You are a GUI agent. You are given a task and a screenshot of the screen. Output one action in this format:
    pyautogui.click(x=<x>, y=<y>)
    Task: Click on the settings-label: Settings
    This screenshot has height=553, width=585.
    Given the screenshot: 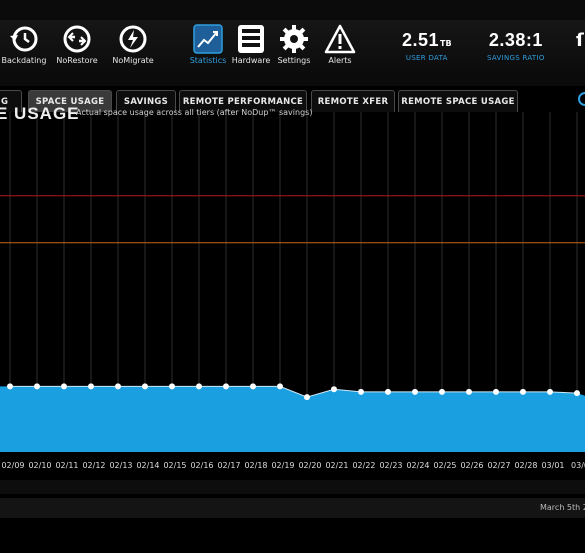 What is the action you would take?
    pyautogui.click(x=294, y=60)
    